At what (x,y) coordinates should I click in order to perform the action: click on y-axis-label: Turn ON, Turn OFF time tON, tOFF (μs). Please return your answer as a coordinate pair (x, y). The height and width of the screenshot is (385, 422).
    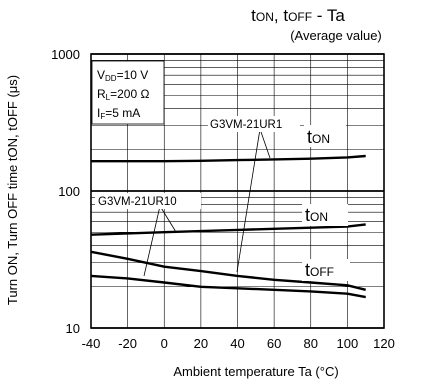
    Looking at the image, I should click on (12, 190).